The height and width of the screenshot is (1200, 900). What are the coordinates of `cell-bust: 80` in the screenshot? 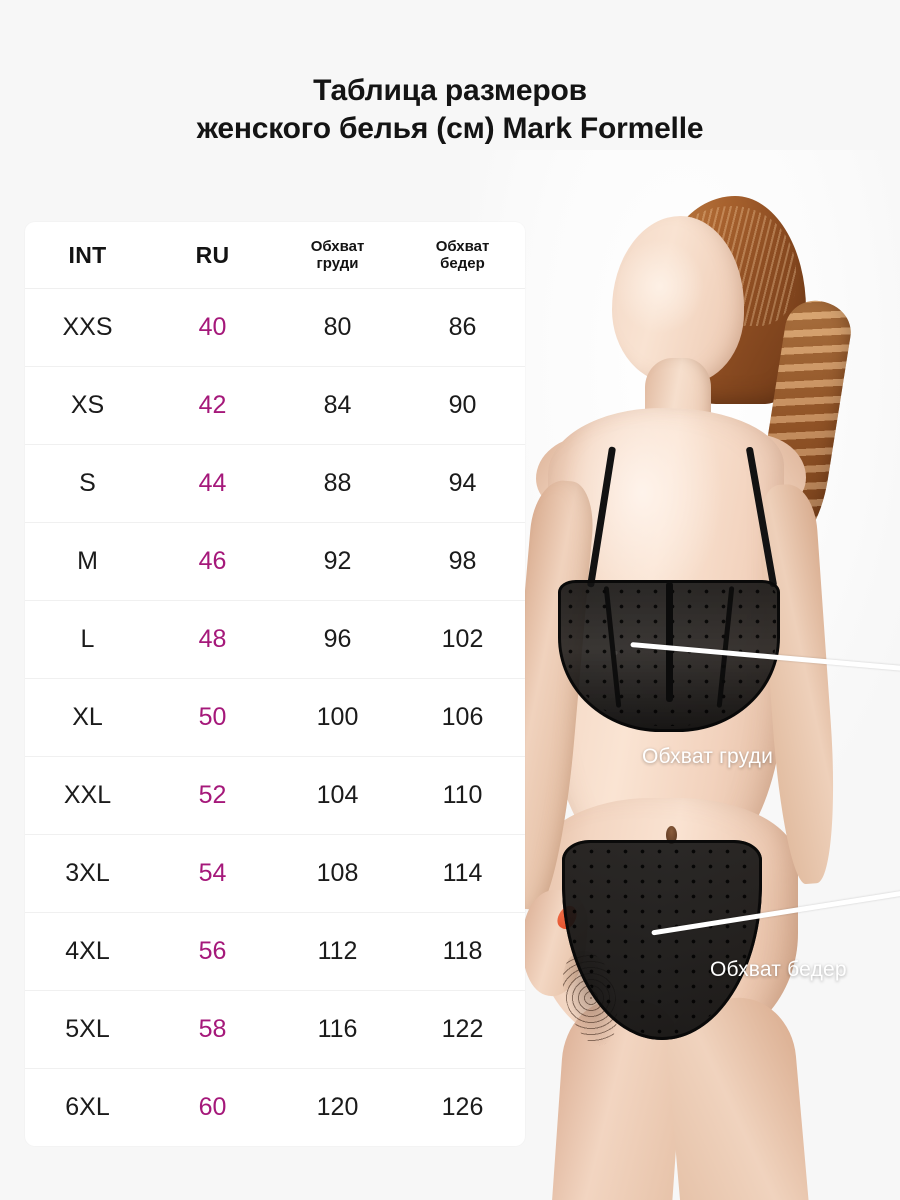 It's located at (337, 327).